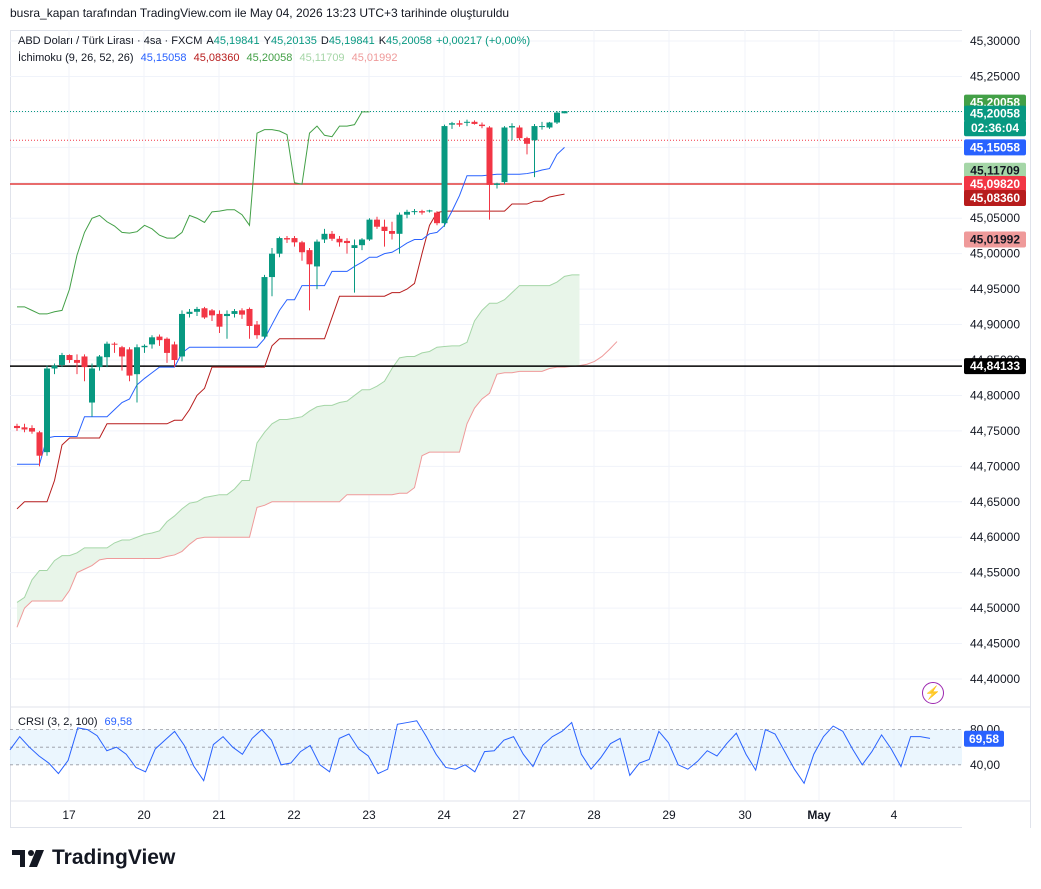 This screenshot has width=1041, height=889. I want to click on price-tag-label: 45,08360, so click(995, 198).